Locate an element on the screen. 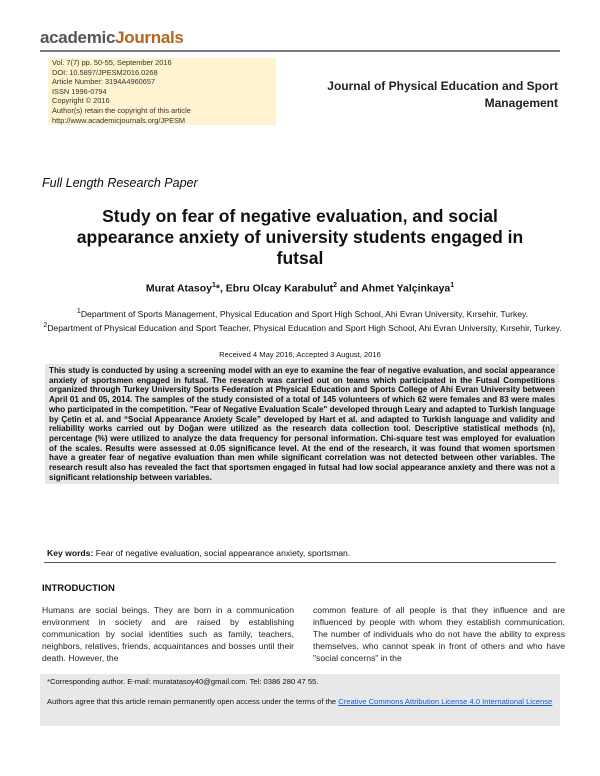  info-line: ISSN 1996-0794 is located at coordinates (79, 91).